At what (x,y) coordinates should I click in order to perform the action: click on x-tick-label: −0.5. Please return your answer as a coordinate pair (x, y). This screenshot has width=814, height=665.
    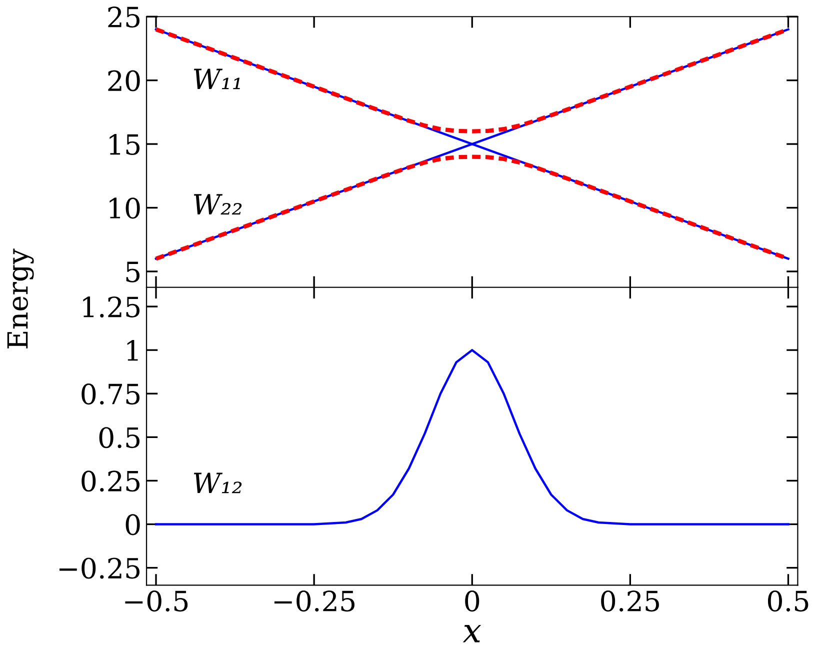
    Looking at the image, I should click on (156, 601).